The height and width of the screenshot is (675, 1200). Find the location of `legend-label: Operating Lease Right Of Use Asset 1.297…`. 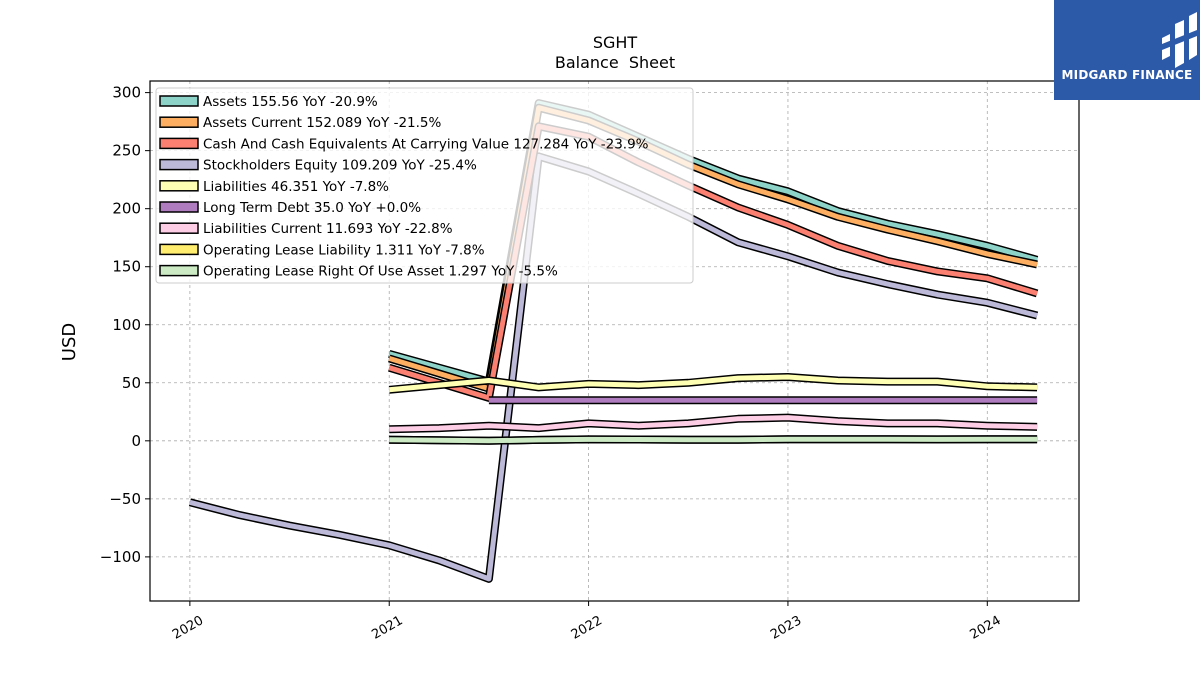

legend-label: Operating Lease Right Of Use Asset 1.297… is located at coordinates (380, 272).